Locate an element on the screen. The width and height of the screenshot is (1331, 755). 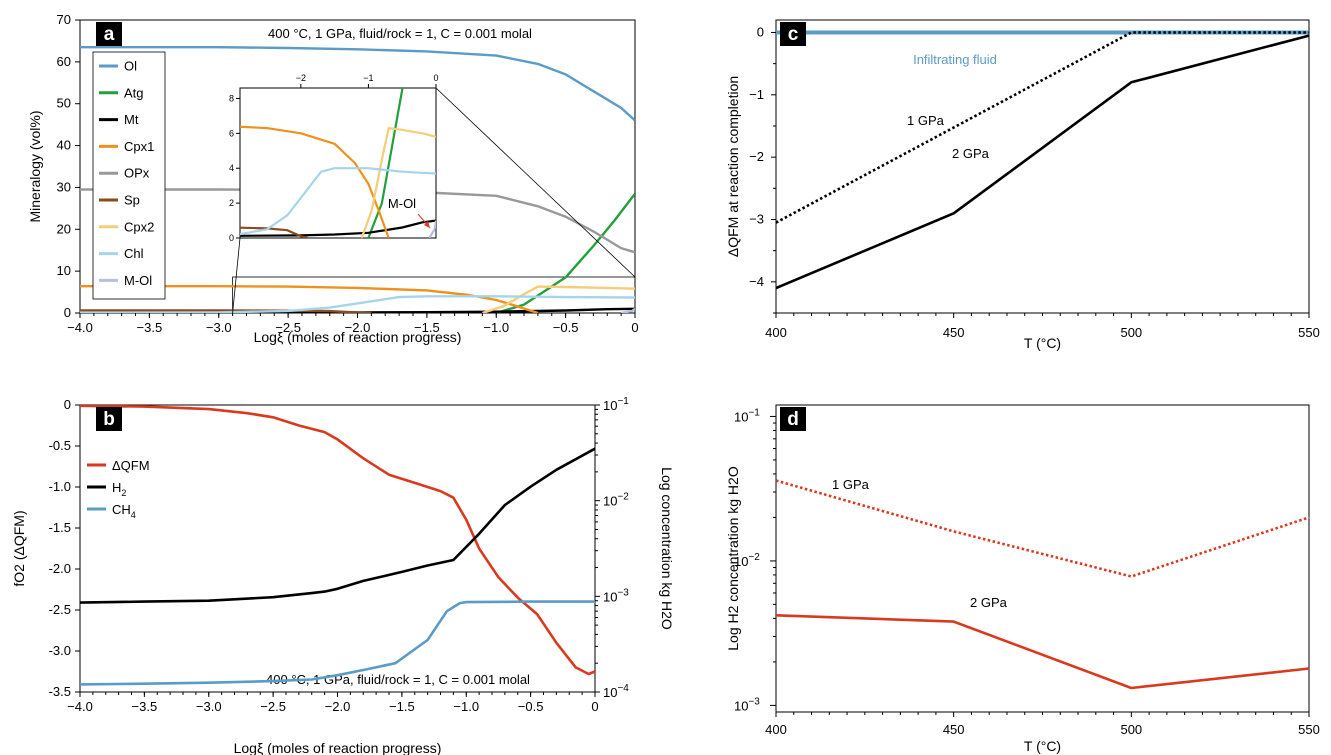
legend-label-m-ol: M-Ol is located at coordinates (138, 280).